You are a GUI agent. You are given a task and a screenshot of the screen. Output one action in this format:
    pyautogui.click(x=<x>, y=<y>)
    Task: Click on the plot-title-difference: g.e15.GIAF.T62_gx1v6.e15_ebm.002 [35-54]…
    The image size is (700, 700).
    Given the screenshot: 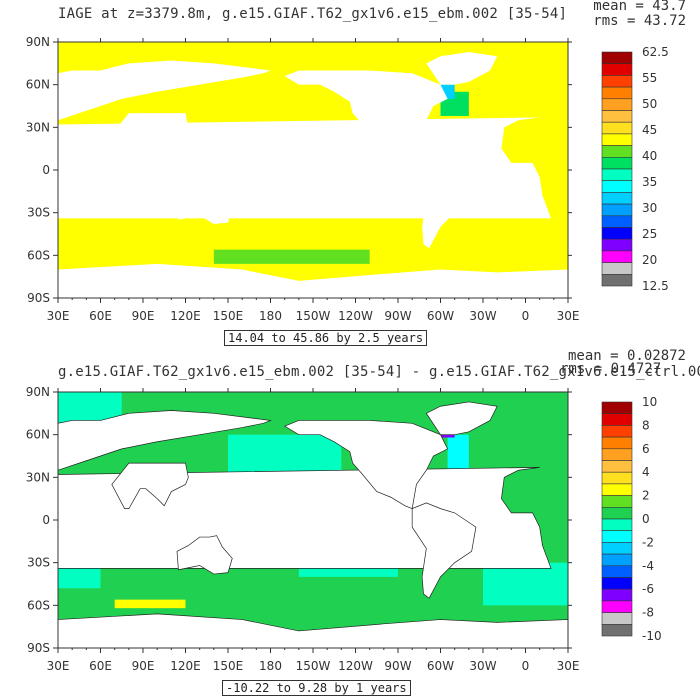 What is the action you would take?
    pyautogui.click(x=379, y=372)
    